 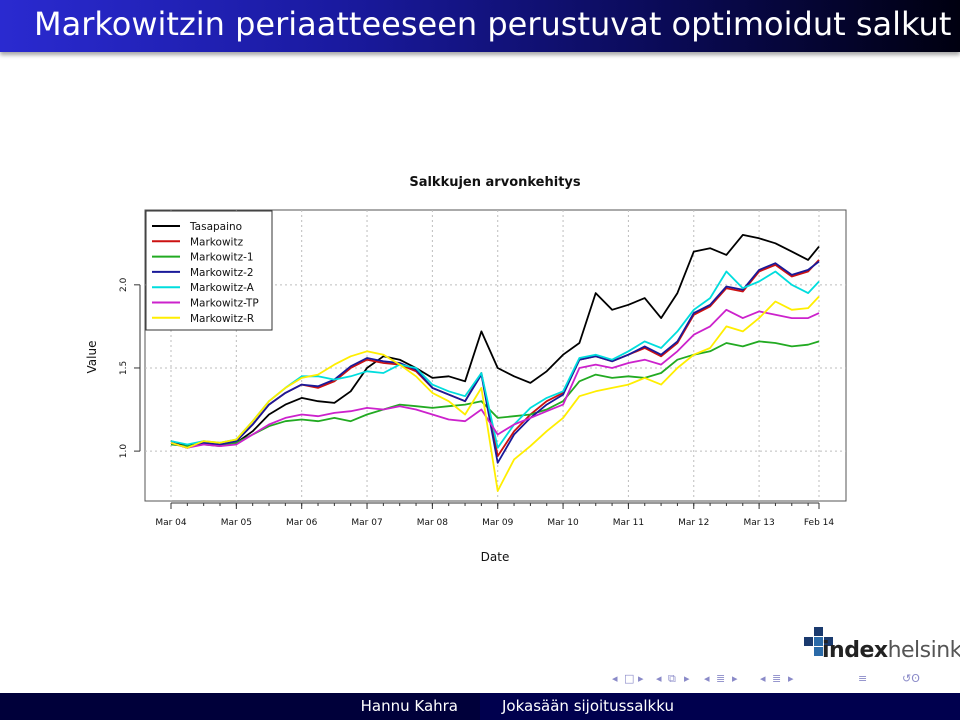 What do you see at coordinates (92, 357) in the screenshot?
I see `y-axis-label: Value` at bounding box center [92, 357].